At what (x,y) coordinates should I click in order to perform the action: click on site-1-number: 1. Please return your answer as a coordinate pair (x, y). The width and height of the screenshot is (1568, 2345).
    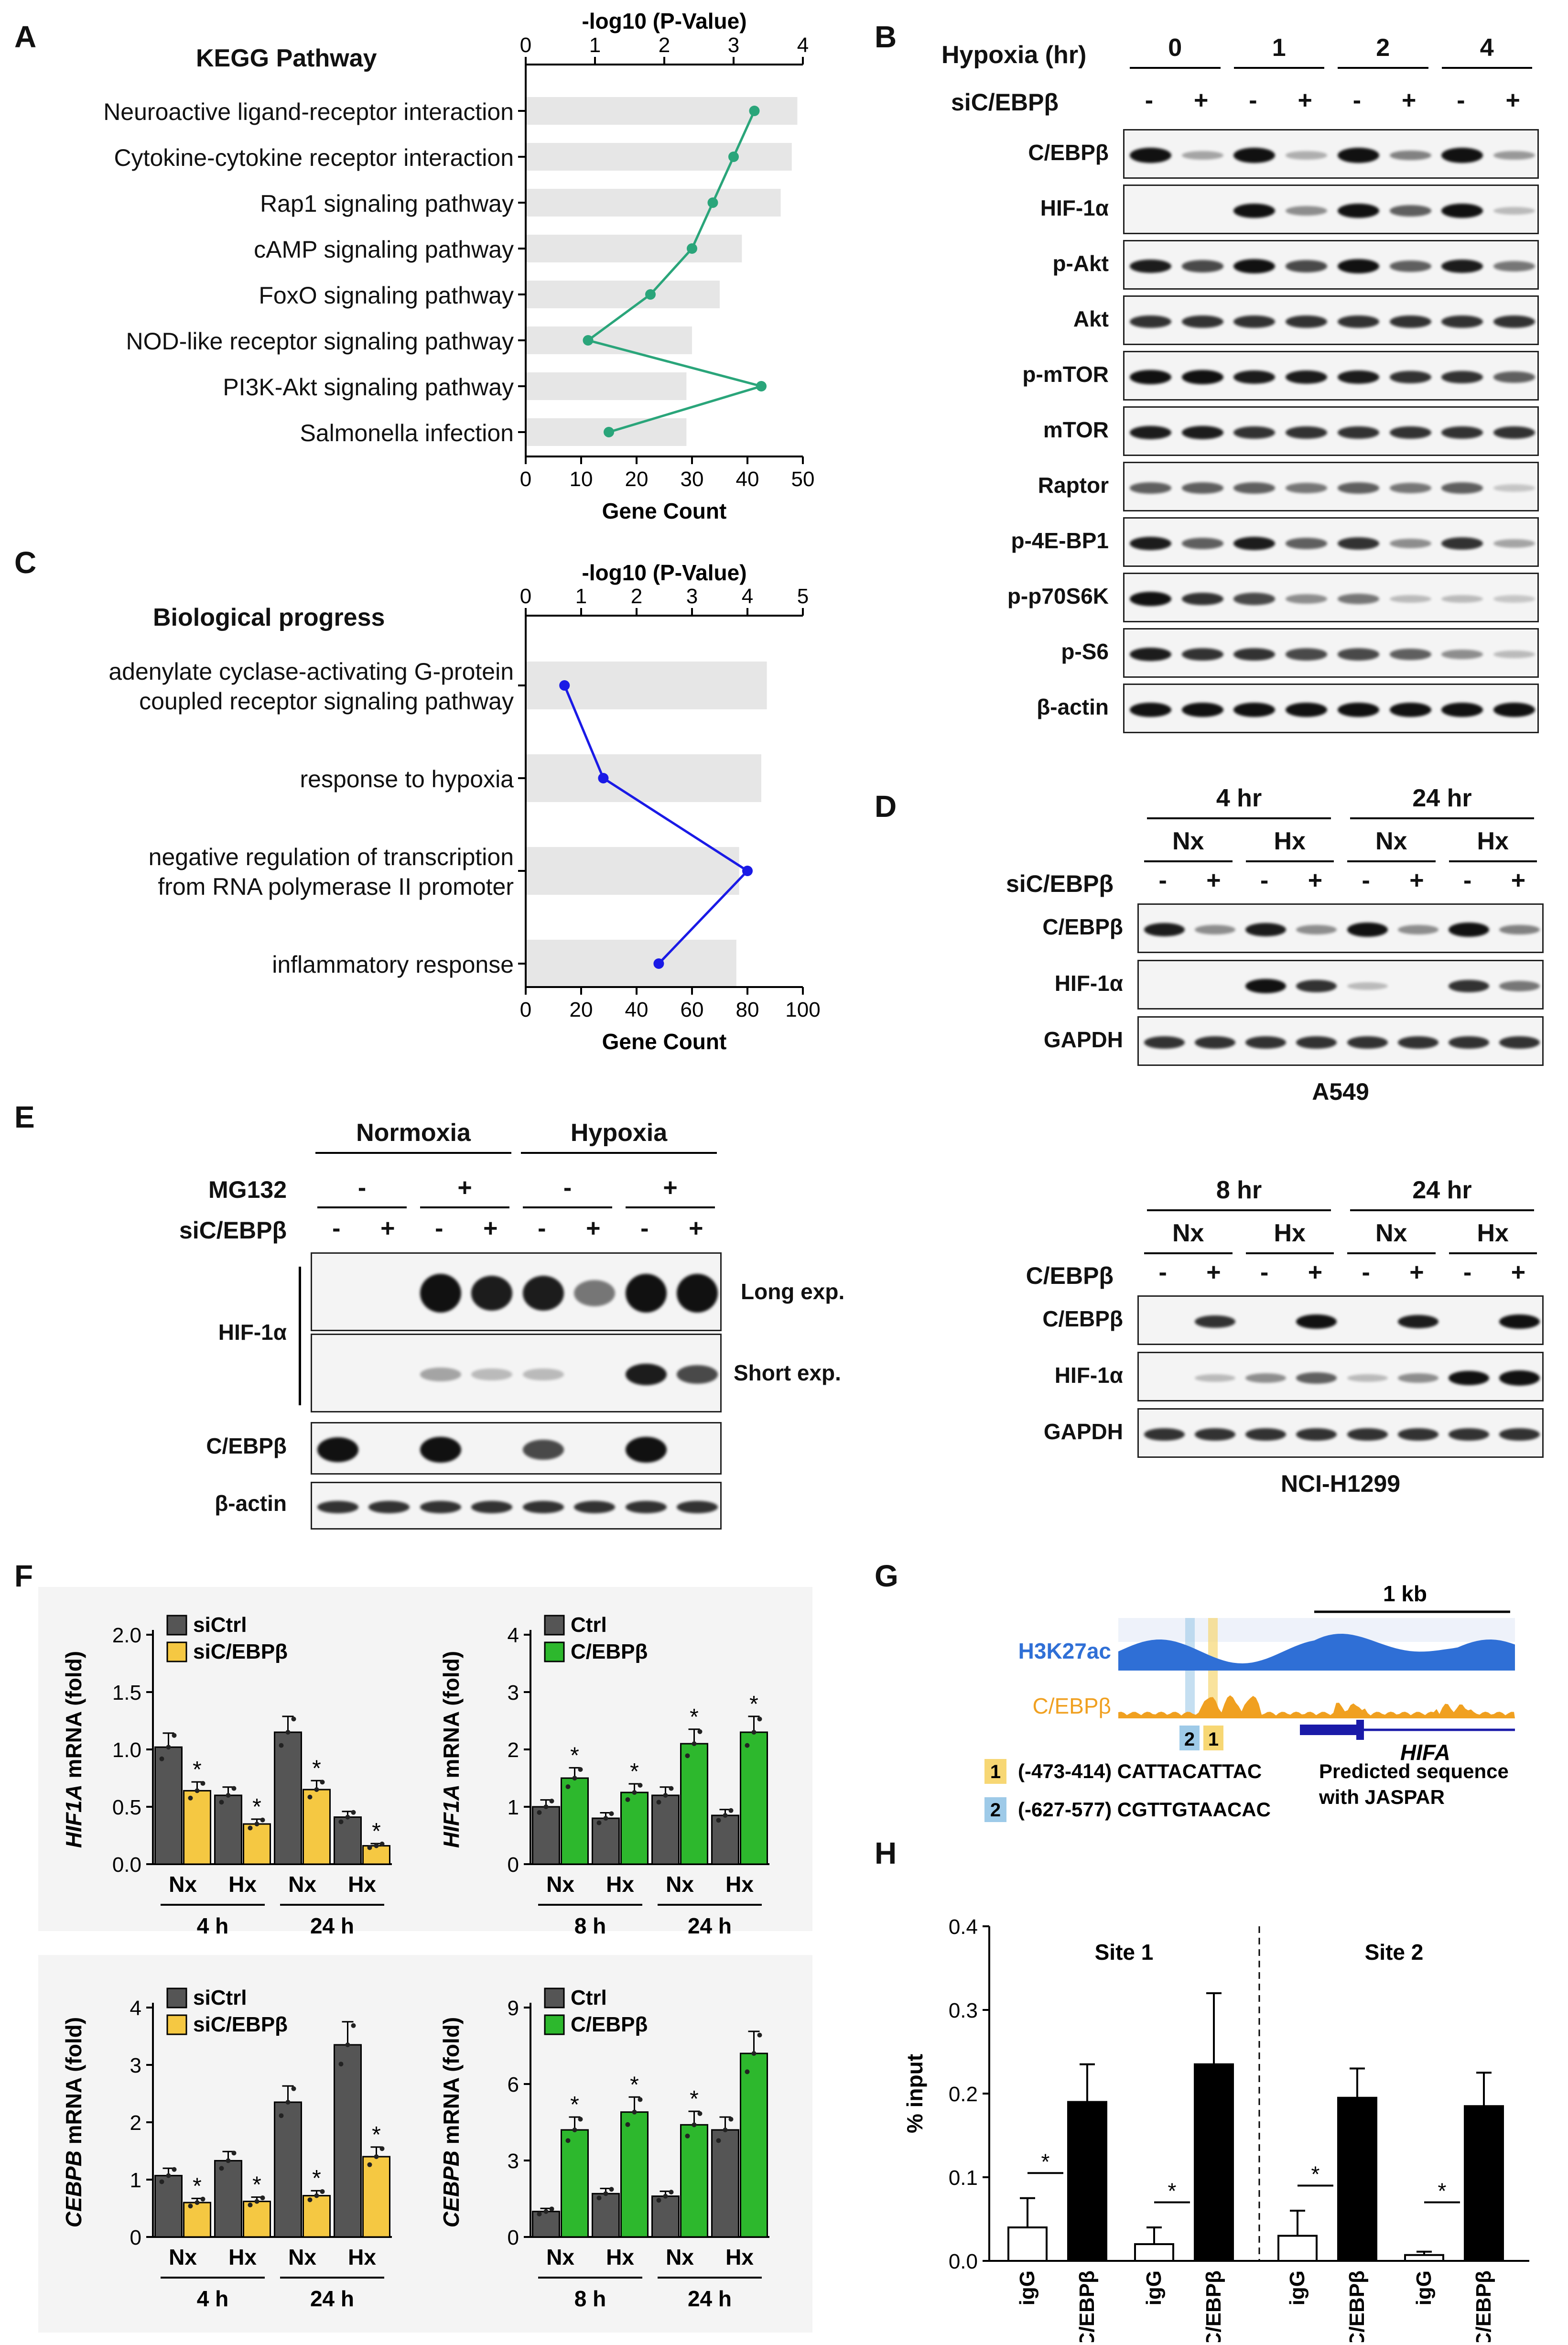
    Looking at the image, I should click on (1213, 1739).